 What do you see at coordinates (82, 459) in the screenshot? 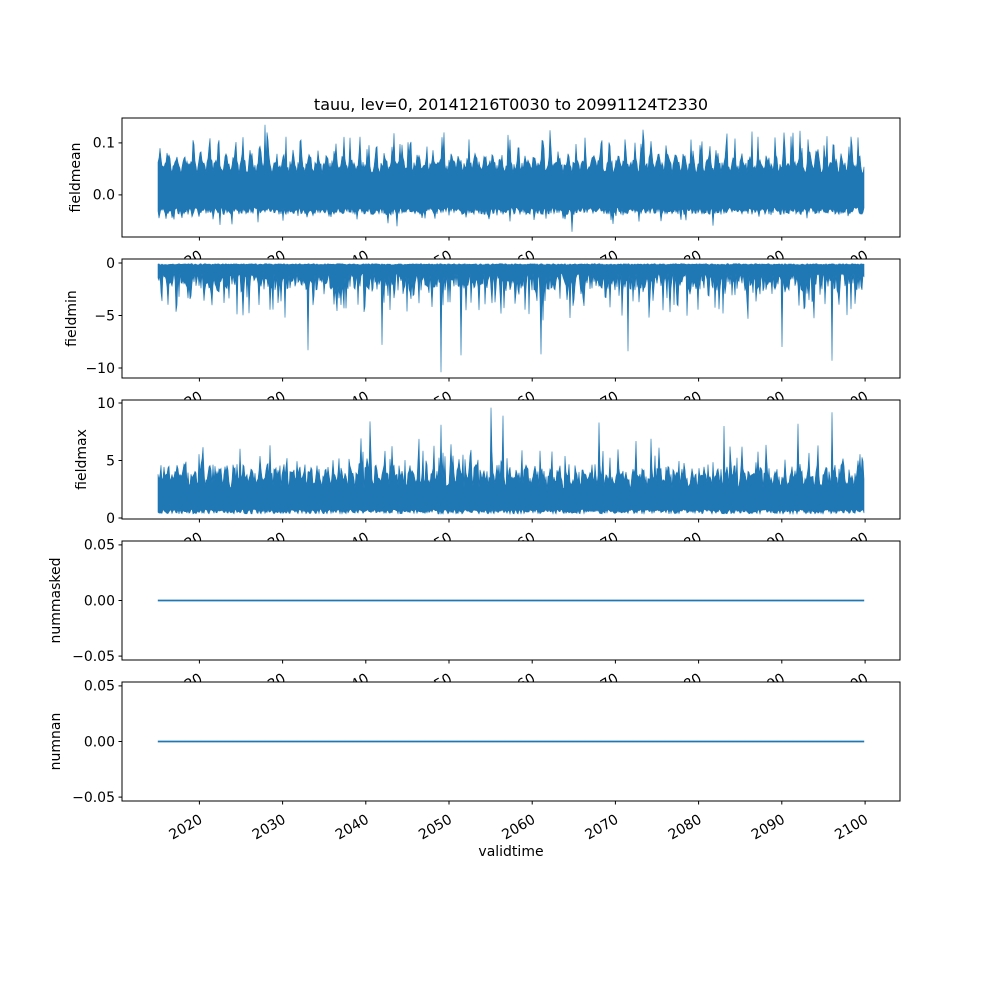
I see `ylabel-fieldmax: fieldmax` at bounding box center [82, 459].